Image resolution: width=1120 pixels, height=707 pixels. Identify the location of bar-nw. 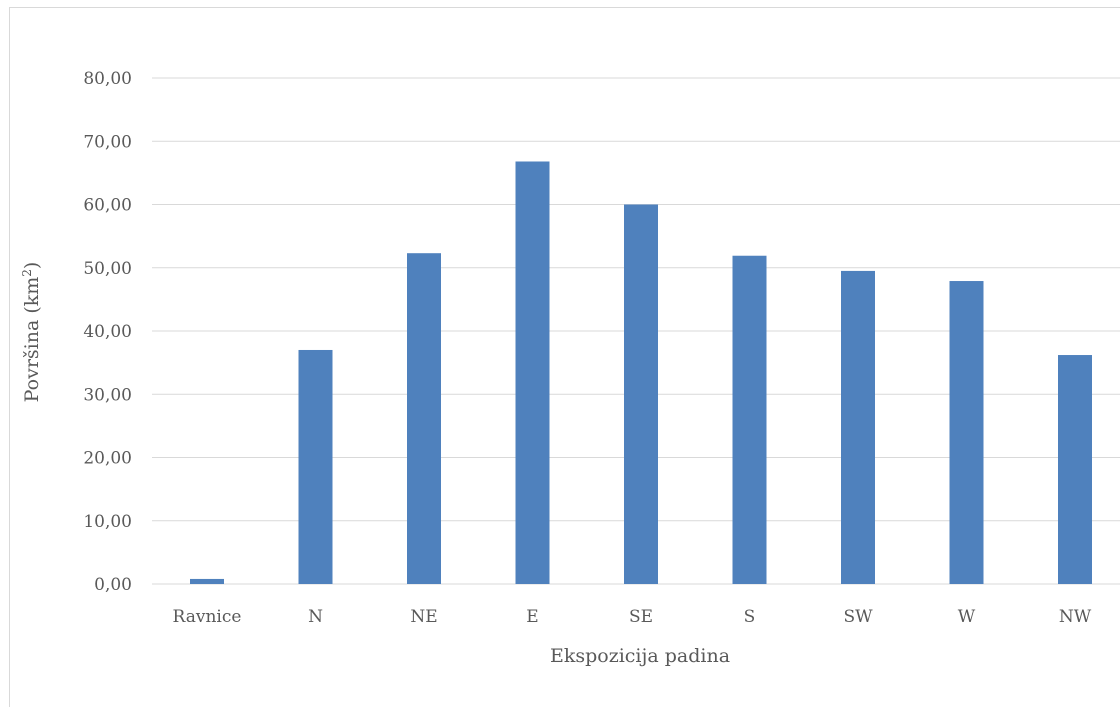
(1075, 469).